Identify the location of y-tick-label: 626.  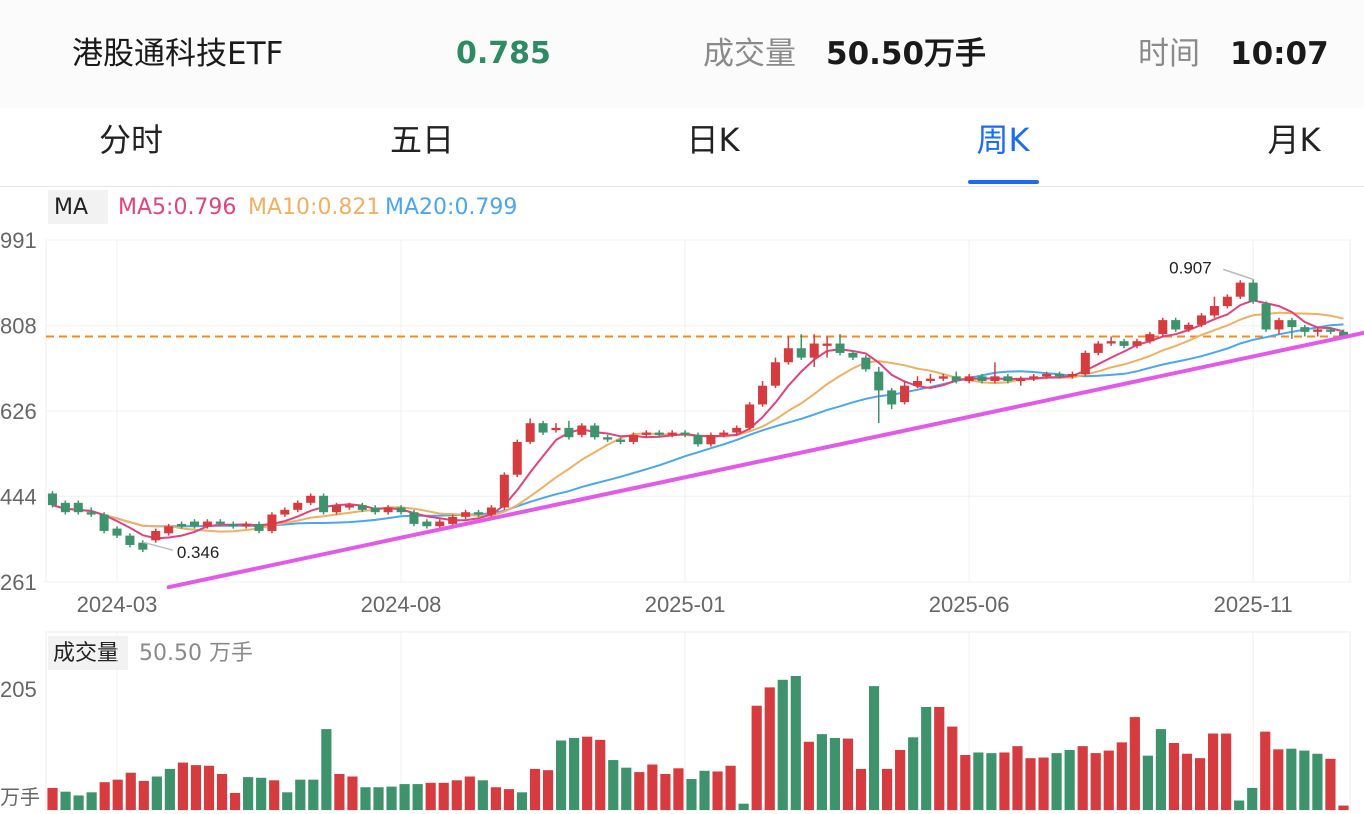
(18, 411).